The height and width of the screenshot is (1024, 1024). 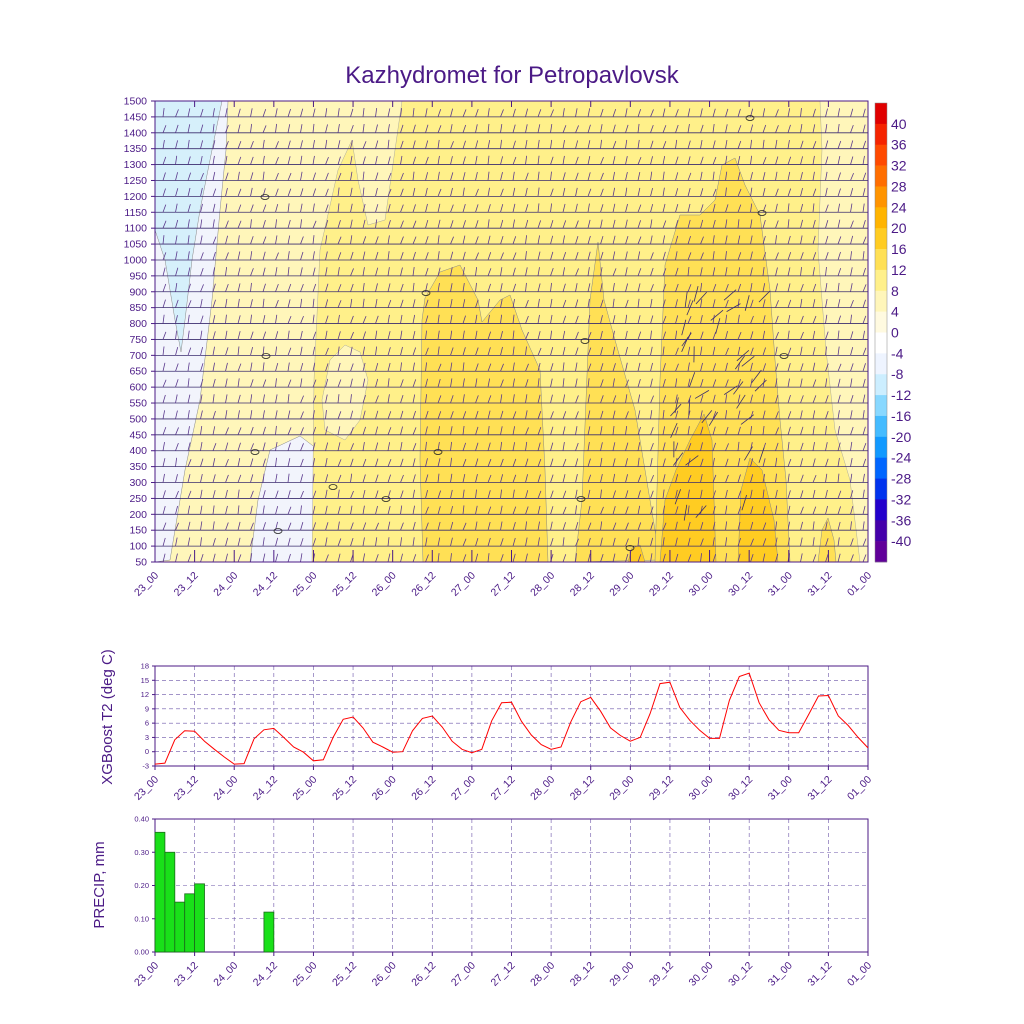 What do you see at coordinates (901, 458) in the screenshot?
I see `colorbar-label: -24` at bounding box center [901, 458].